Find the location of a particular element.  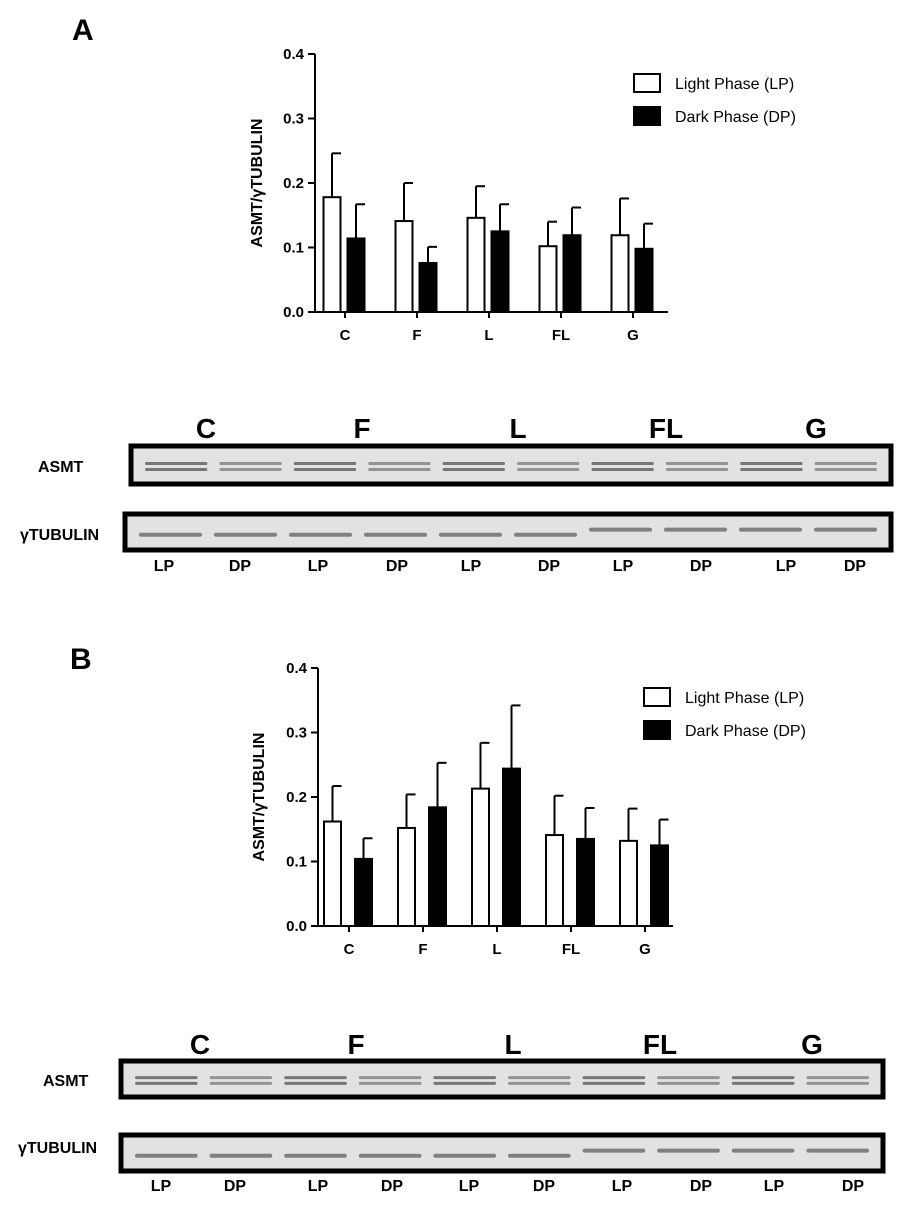

blot-strip-asmt-a is located at coordinates (511, 465).